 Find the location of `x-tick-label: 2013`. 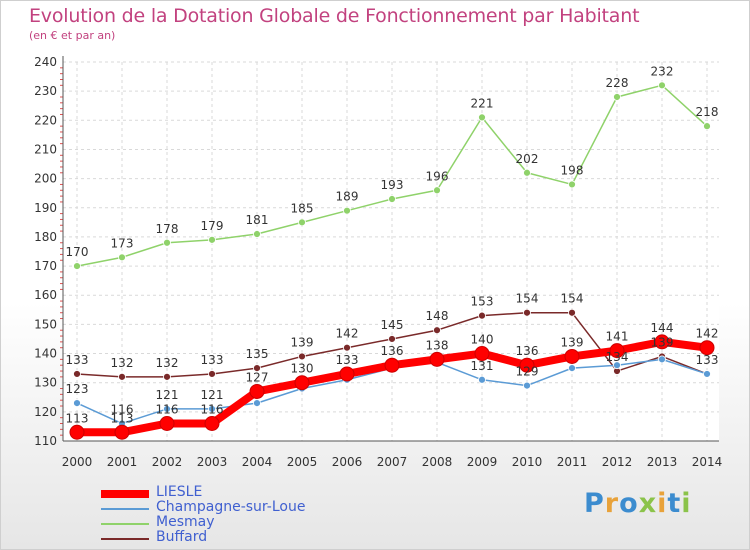

x-tick-label: 2013 is located at coordinates (662, 462).